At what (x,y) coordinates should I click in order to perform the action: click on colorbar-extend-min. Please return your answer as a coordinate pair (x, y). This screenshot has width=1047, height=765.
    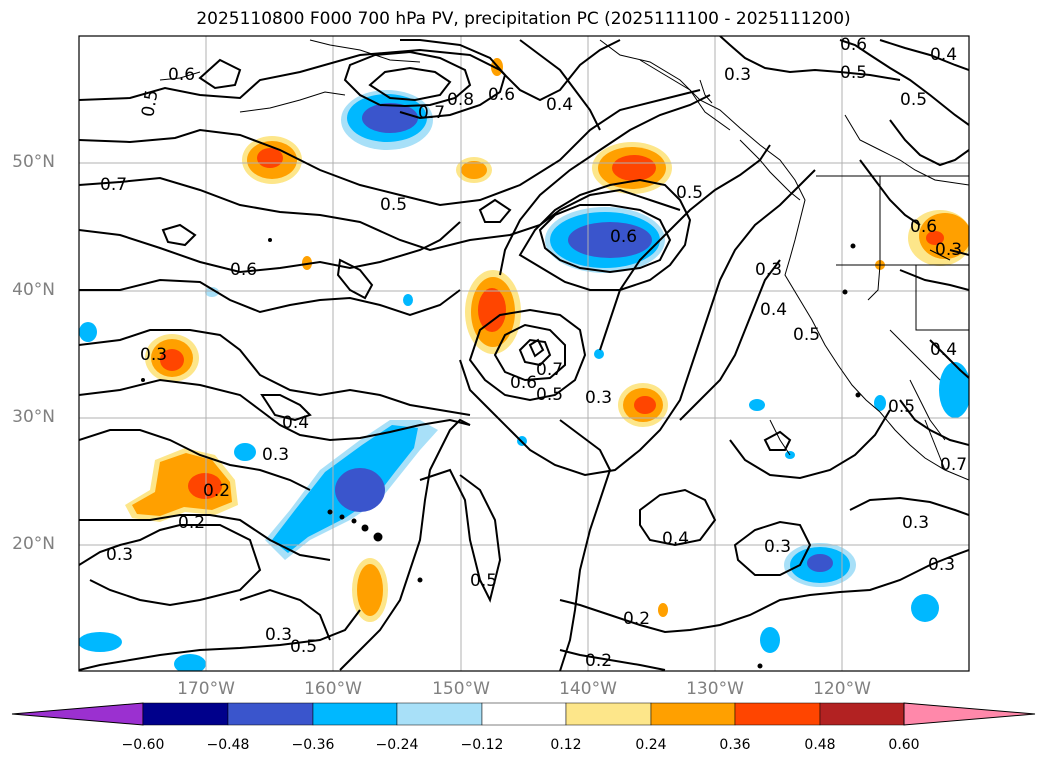
    Looking at the image, I should click on (77, 714).